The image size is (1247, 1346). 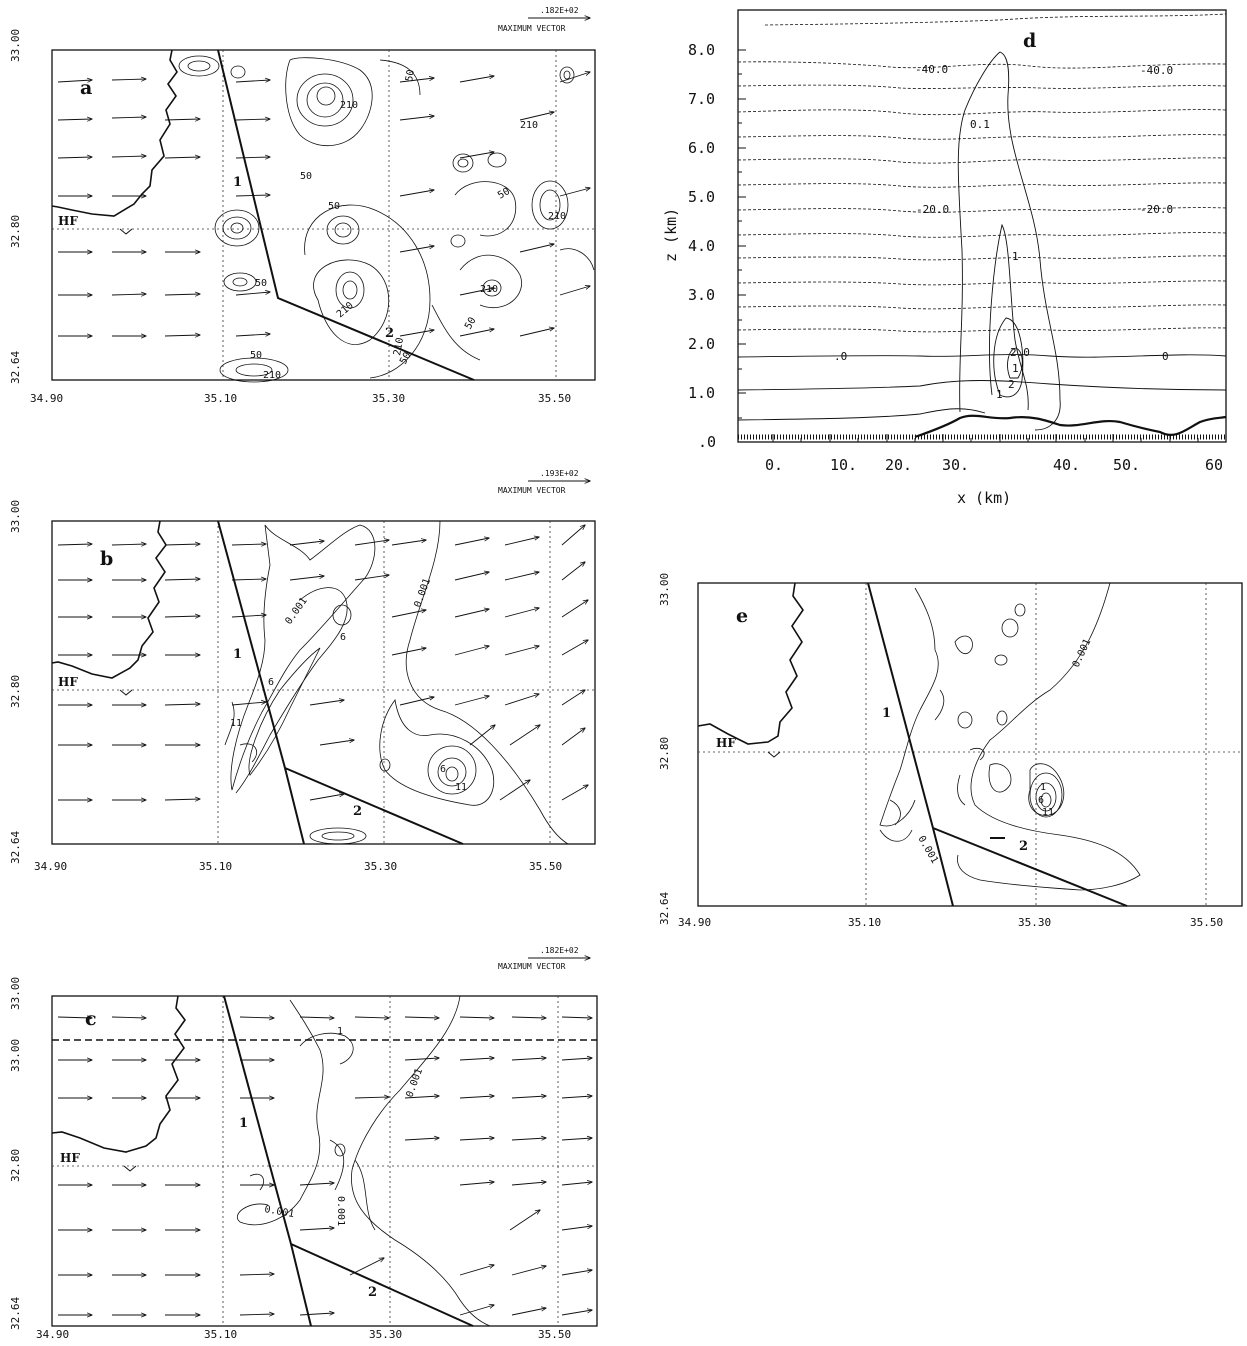 I want to click on panel-b-station-label: HF, so click(x=68, y=682).